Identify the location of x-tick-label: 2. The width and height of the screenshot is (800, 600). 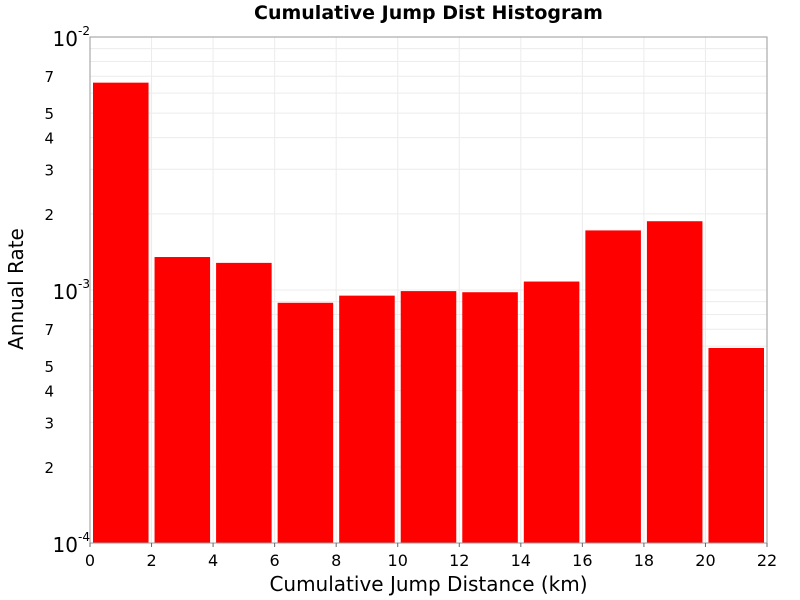
(151, 560).